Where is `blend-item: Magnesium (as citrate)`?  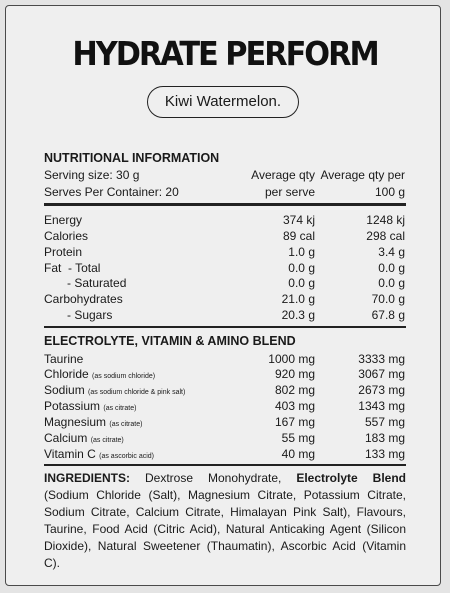
blend-item: Magnesium (as citrate) is located at coordinates (93, 423).